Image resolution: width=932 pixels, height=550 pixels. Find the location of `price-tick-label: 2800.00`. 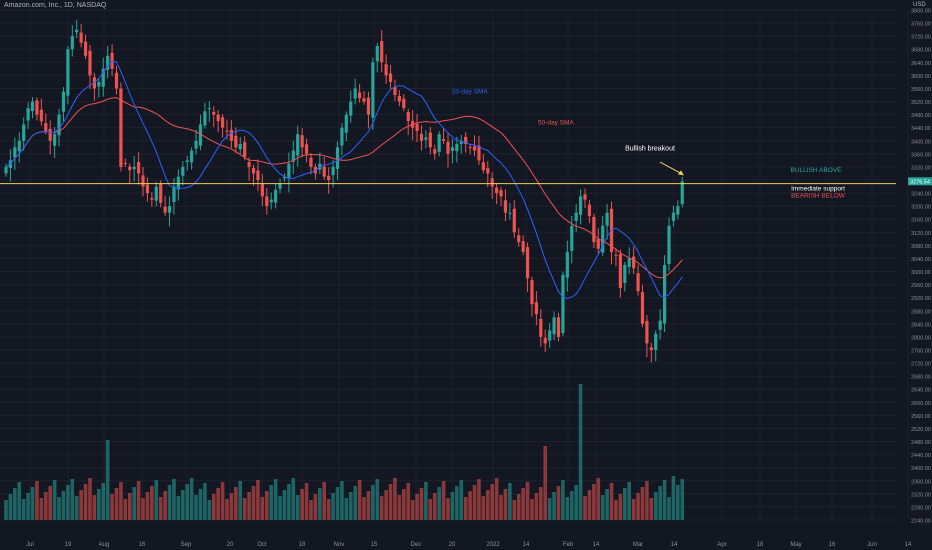

price-tick-label: 2800.00 is located at coordinates (921, 338).